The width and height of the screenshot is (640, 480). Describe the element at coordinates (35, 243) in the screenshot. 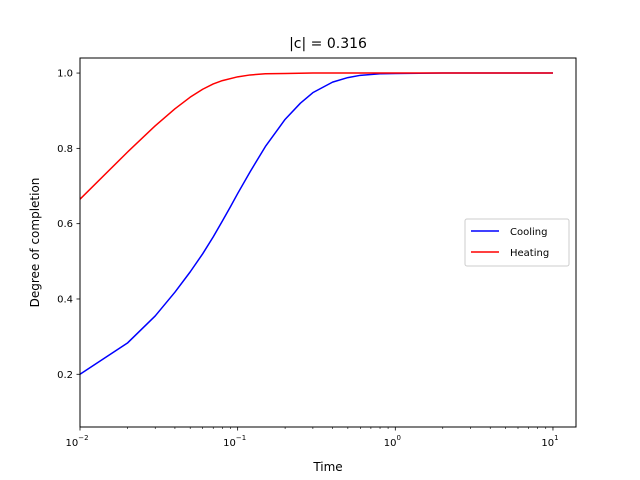

I see `y-axis-label: Degree of completion` at that location.